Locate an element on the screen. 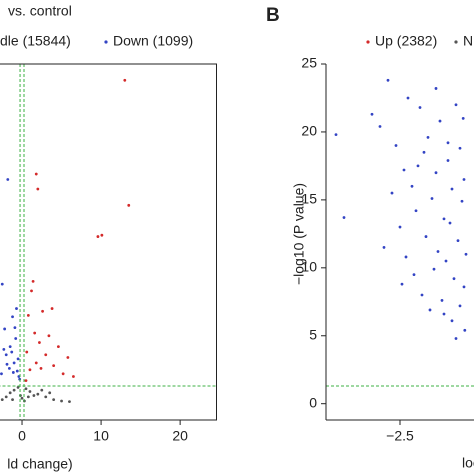 The image size is (474, 474). y-tick-label: 15 is located at coordinates (309, 199).